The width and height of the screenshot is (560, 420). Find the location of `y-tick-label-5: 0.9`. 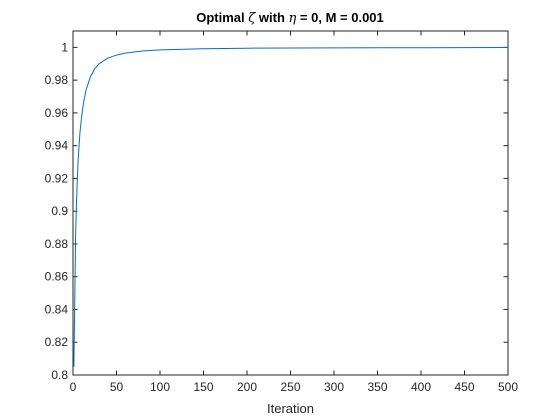

y-tick-label-5: 0.9 is located at coordinates (59, 211).